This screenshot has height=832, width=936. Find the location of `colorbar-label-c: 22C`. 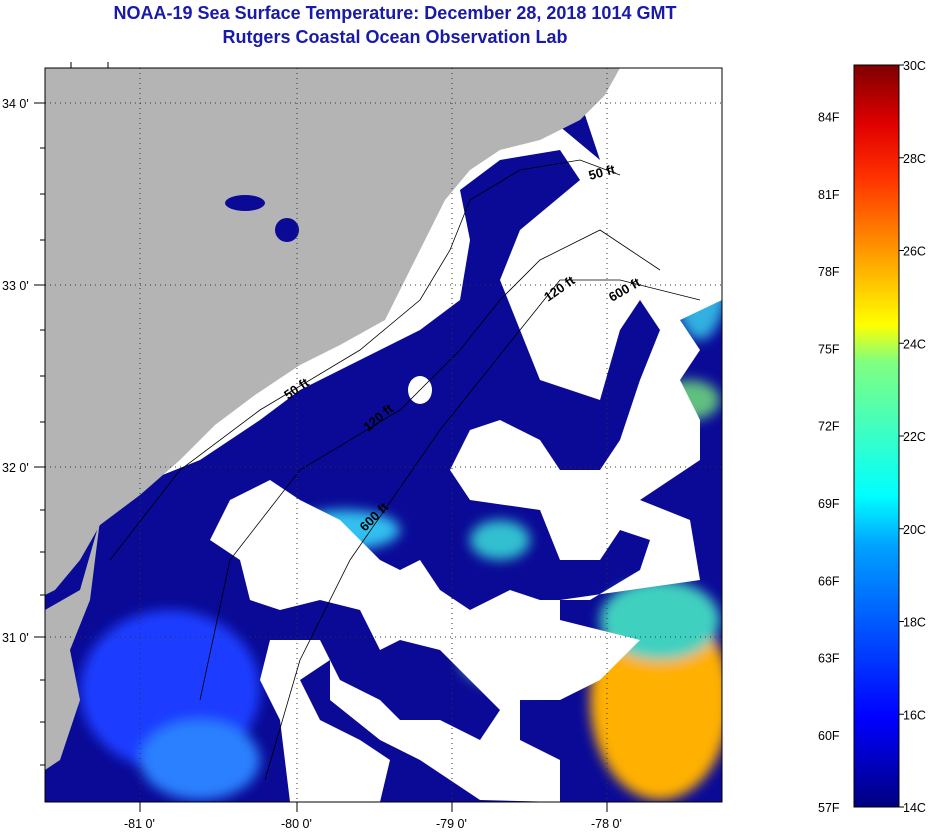

colorbar-label-c: 22C is located at coordinates (914, 437).